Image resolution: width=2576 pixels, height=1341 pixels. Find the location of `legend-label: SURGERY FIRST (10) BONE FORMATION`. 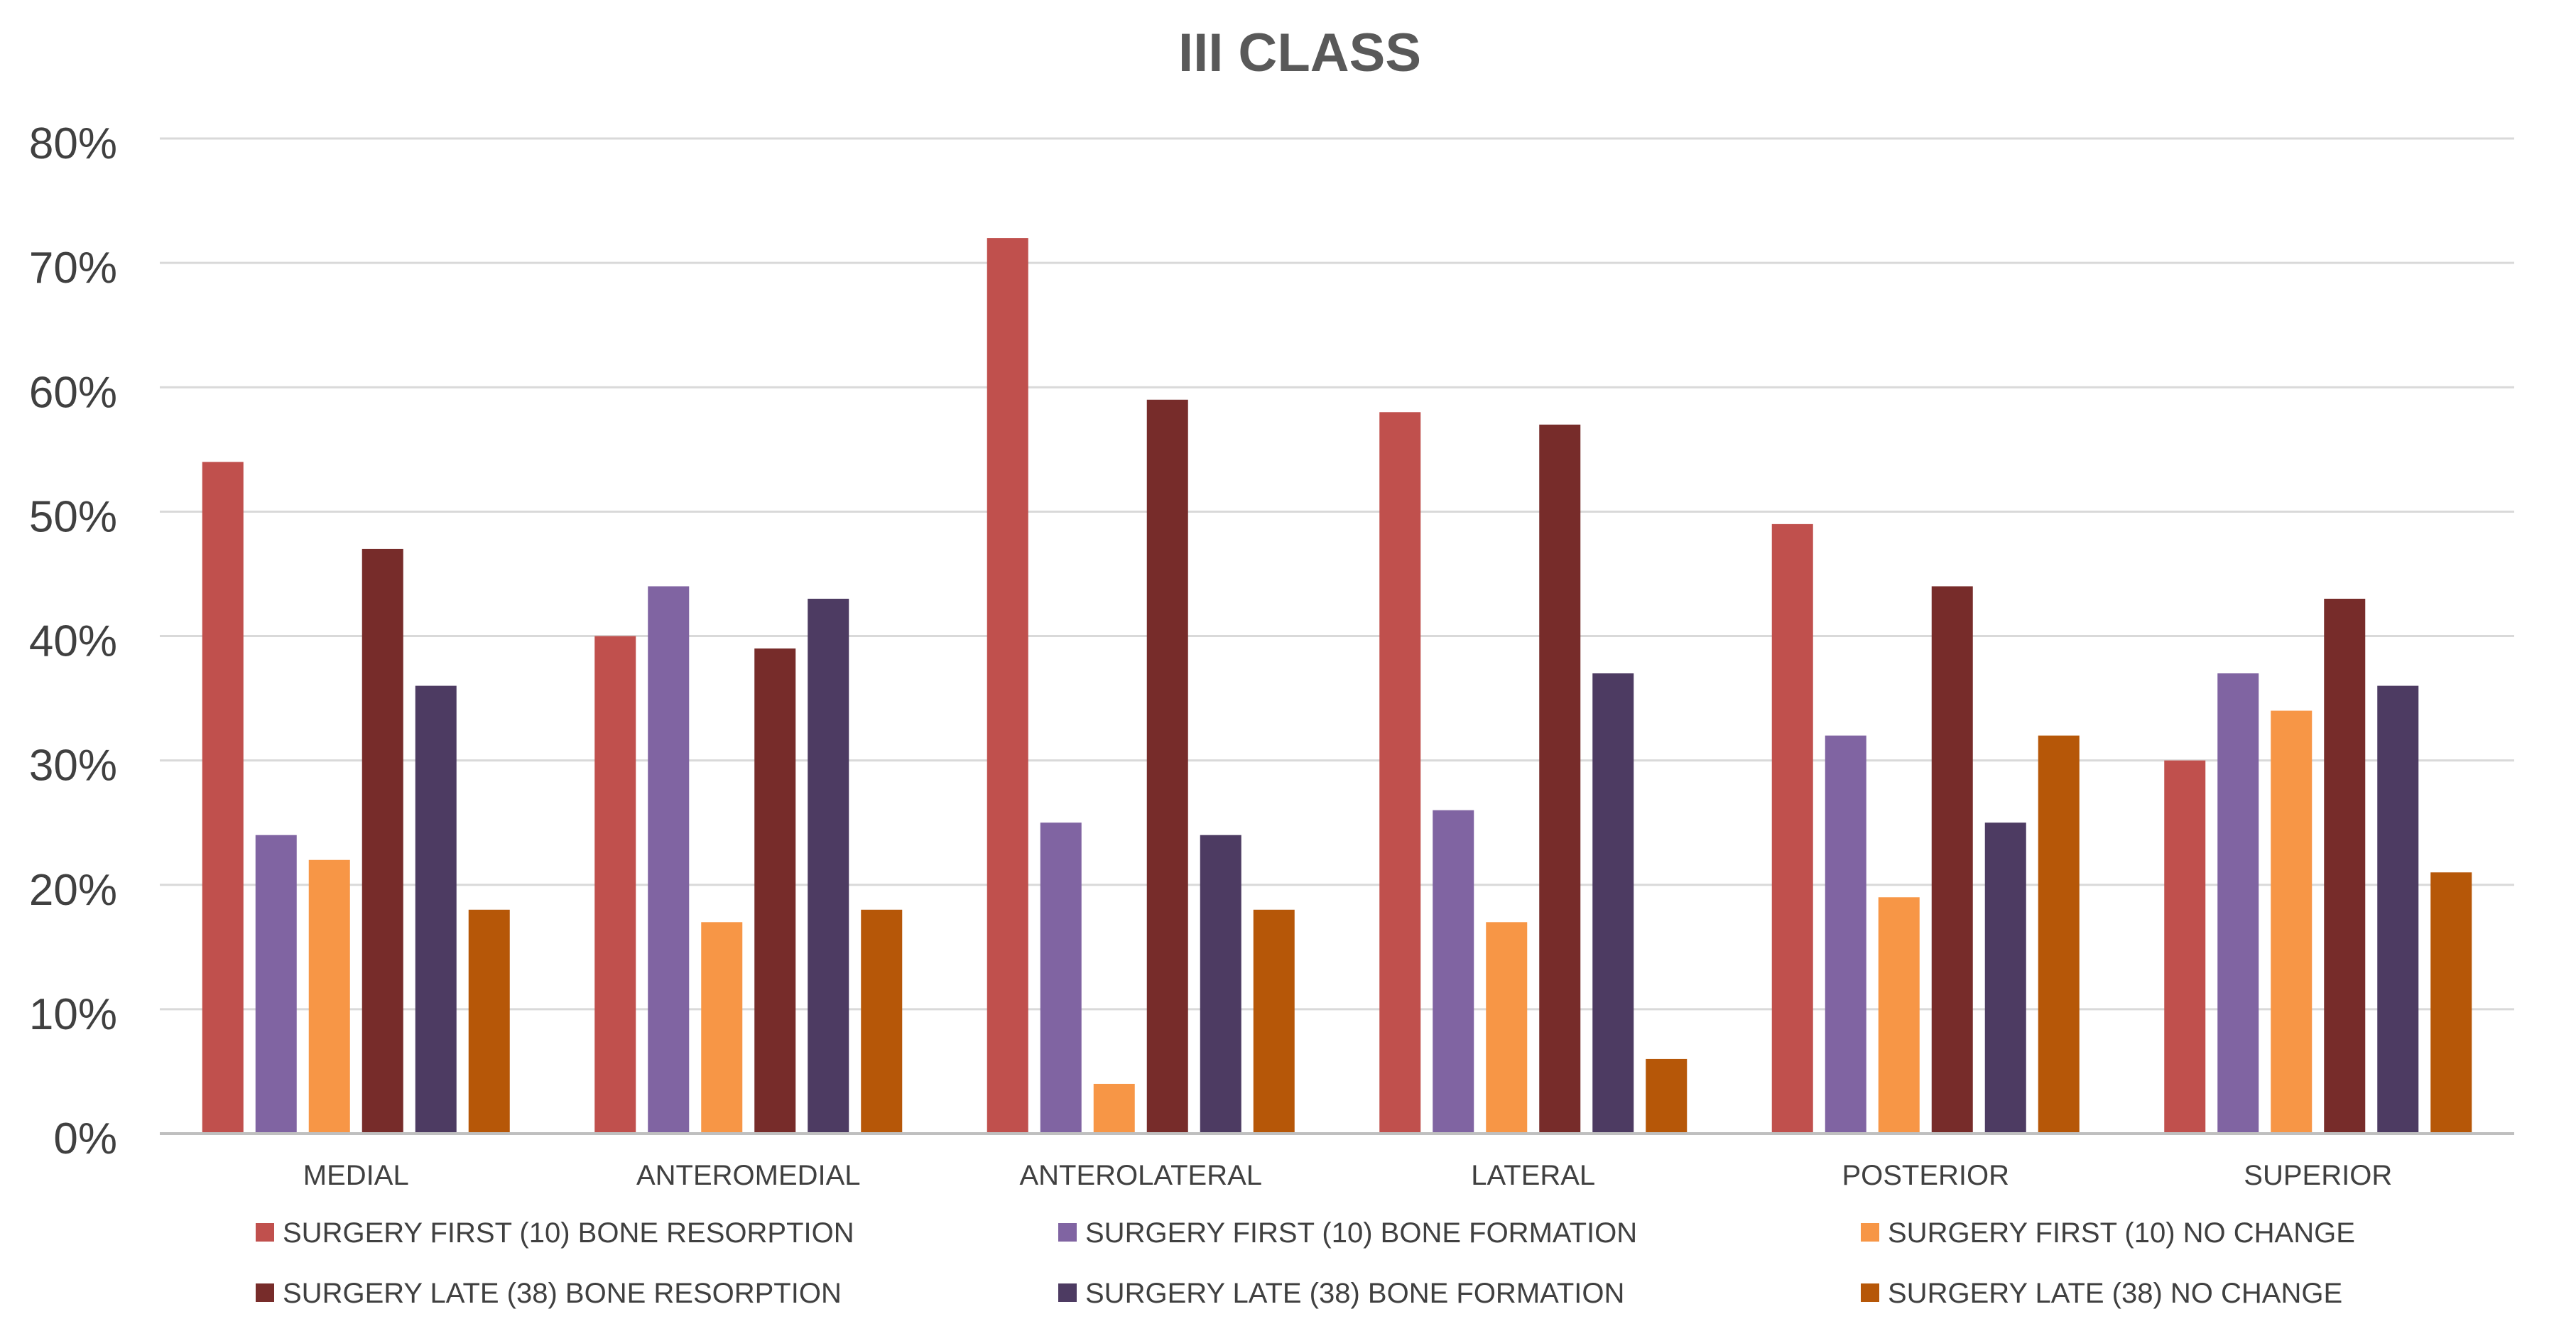

legend-label: SURGERY FIRST (10) BONE FORMATION is located at coordinates (1361, 1233).